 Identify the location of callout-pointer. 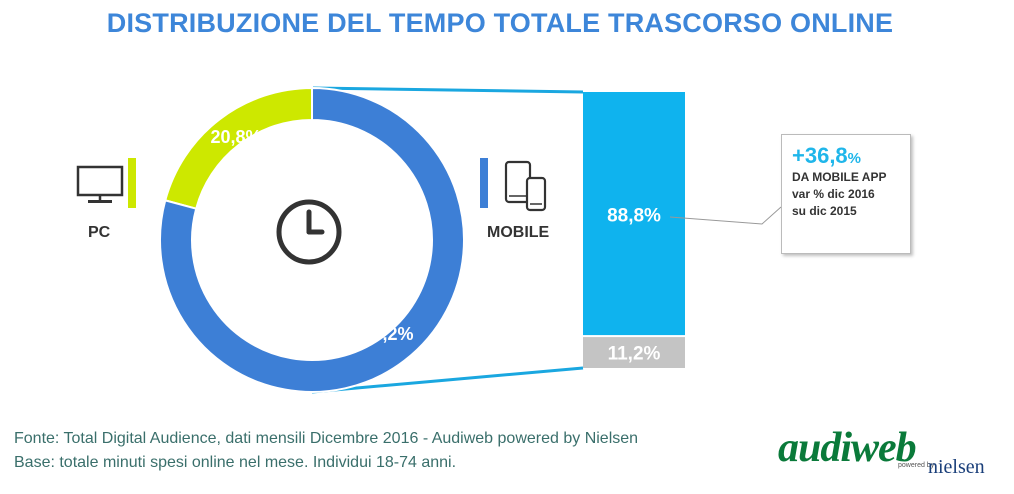
(725, 215).